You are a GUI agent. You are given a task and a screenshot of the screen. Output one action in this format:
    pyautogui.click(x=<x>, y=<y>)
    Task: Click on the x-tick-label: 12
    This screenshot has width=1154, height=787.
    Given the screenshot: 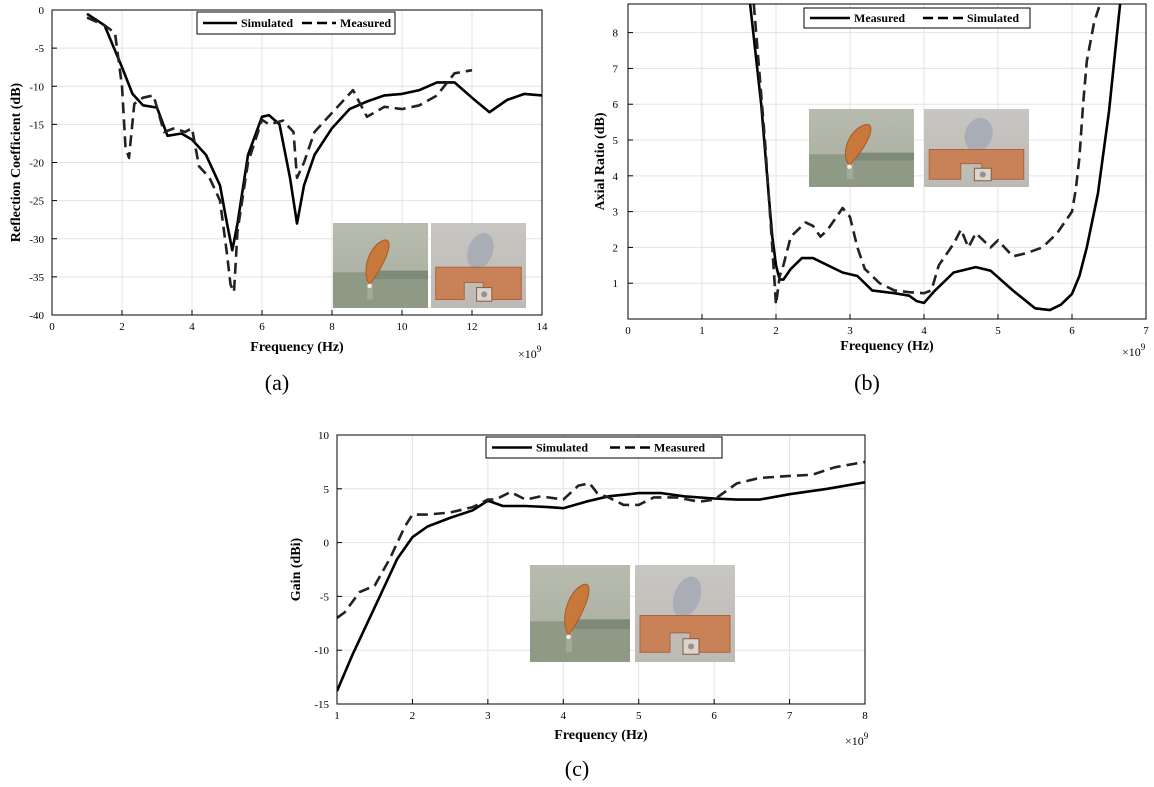 What is the action you would take?
    pyautogui.click(x=472, y=327)
    